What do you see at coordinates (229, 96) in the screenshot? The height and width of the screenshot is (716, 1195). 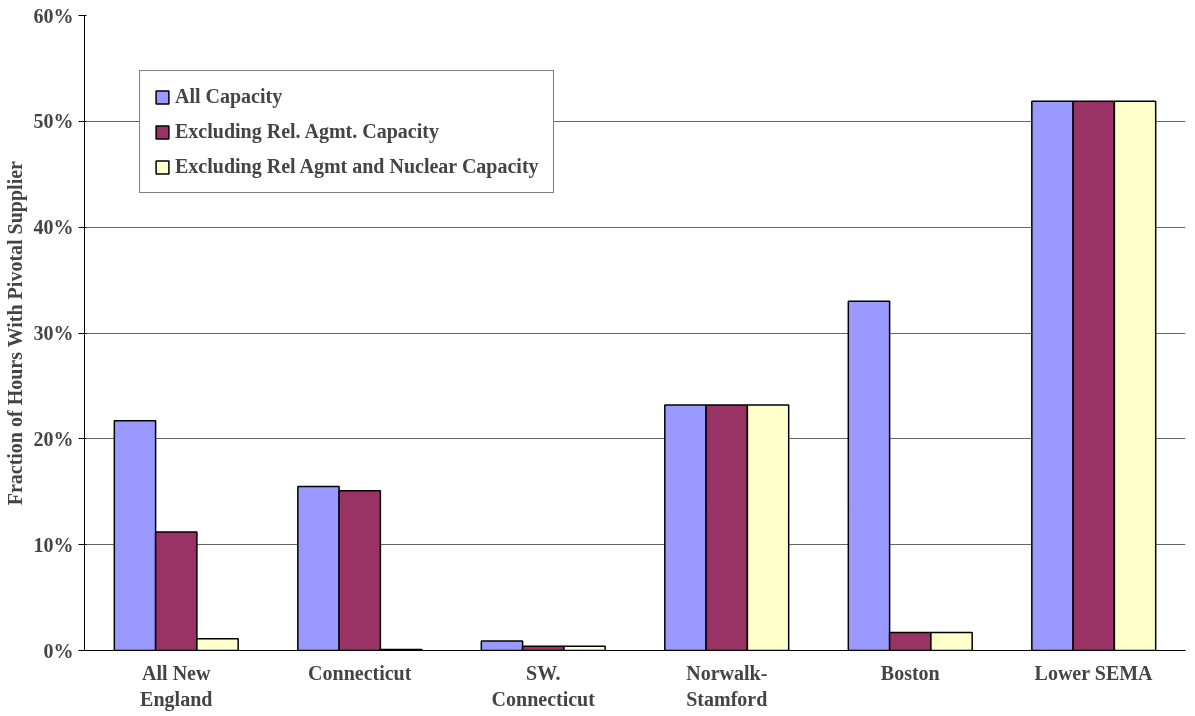 I see `legend-label: All Capacity` at bounding box center [229, 96].